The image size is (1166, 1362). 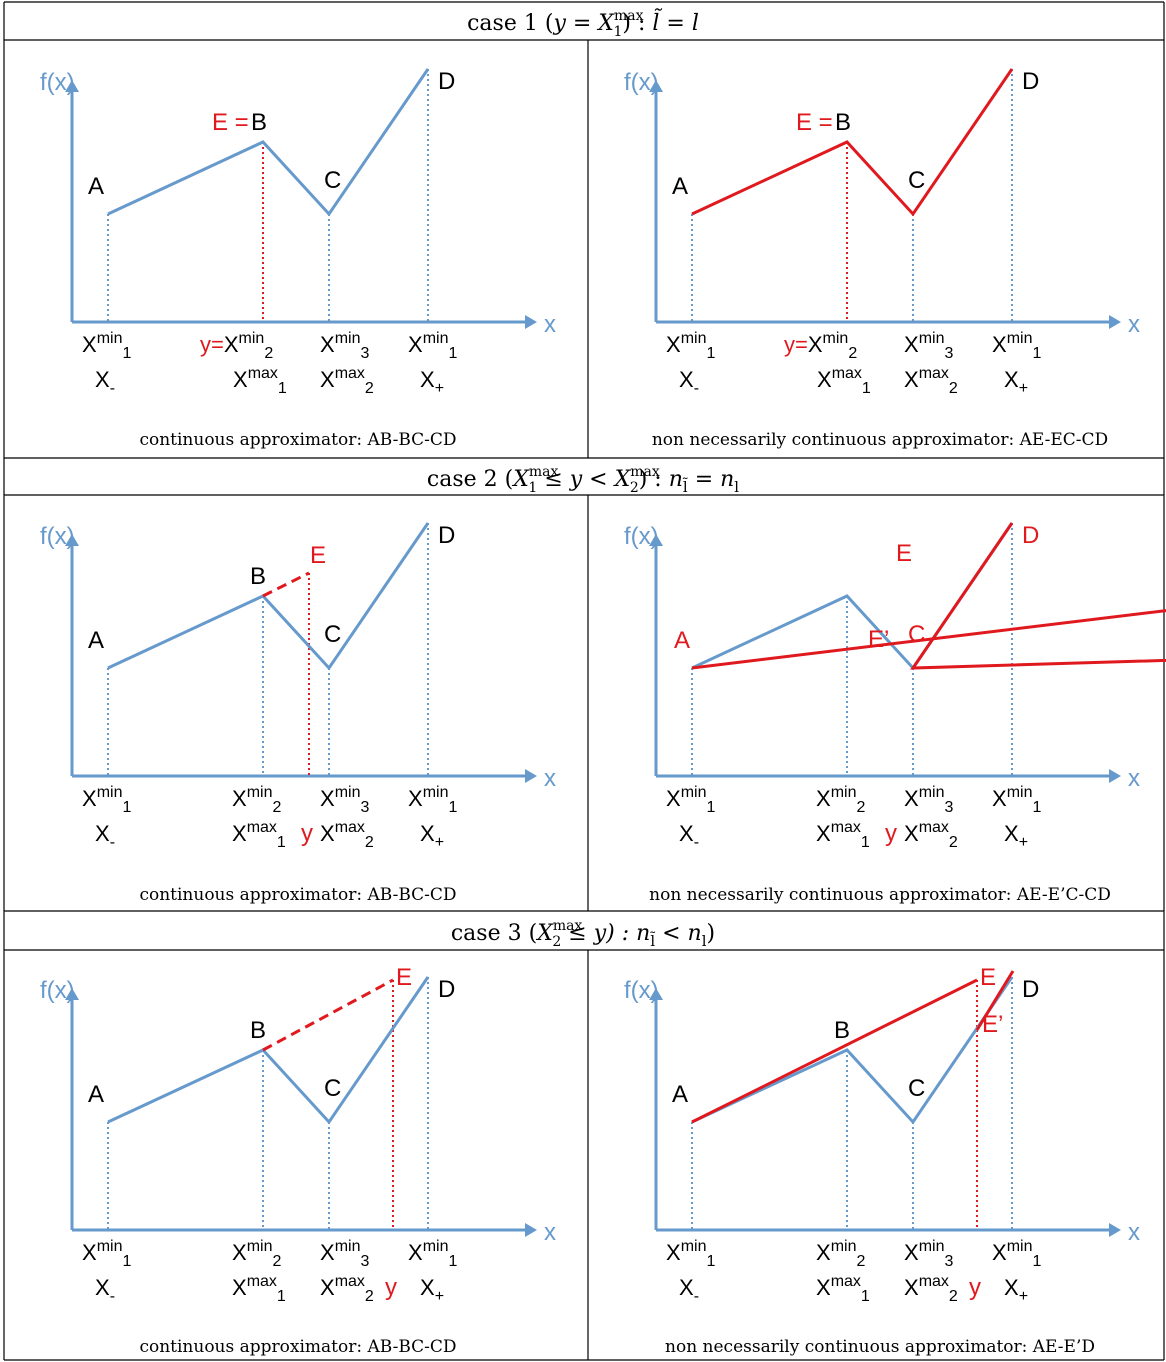 I want to click on case-header: case 2 (Xmax 1 ≤ y < Xmax 2) : nl̃ = nl, so click(x=583, y=480).